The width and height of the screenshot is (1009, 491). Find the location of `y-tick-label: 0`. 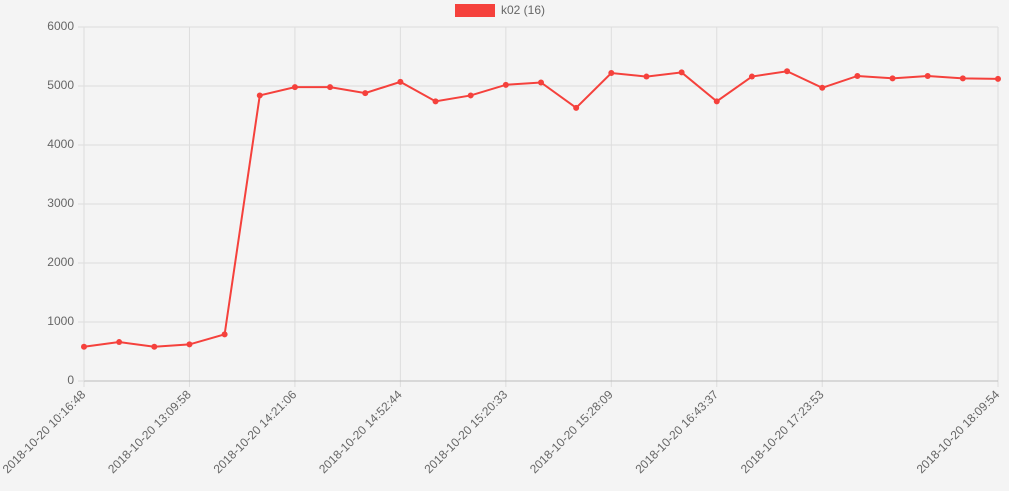

y-tick-label: 0 is located at coordinates (70, 380).